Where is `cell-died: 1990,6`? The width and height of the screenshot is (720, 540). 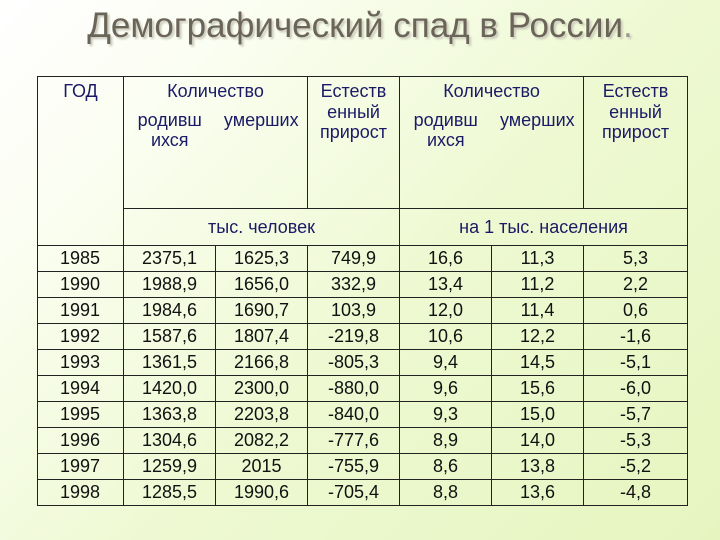
cell-died: 1990,6 is located at coordinates (261, 492).